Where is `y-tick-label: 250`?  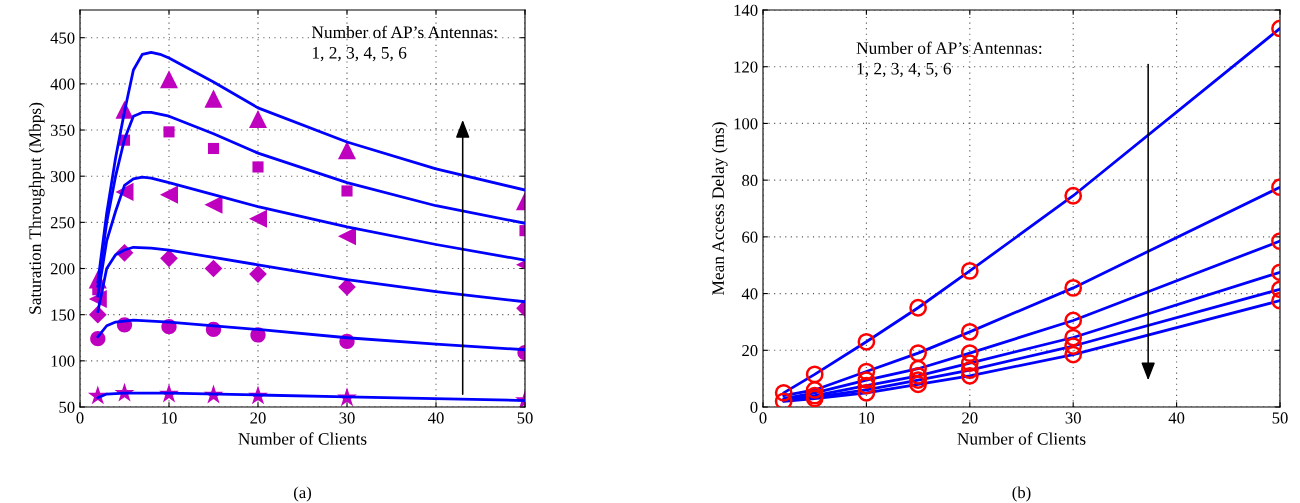
y-tick-label: 250 is located at coordinates (62, 223).